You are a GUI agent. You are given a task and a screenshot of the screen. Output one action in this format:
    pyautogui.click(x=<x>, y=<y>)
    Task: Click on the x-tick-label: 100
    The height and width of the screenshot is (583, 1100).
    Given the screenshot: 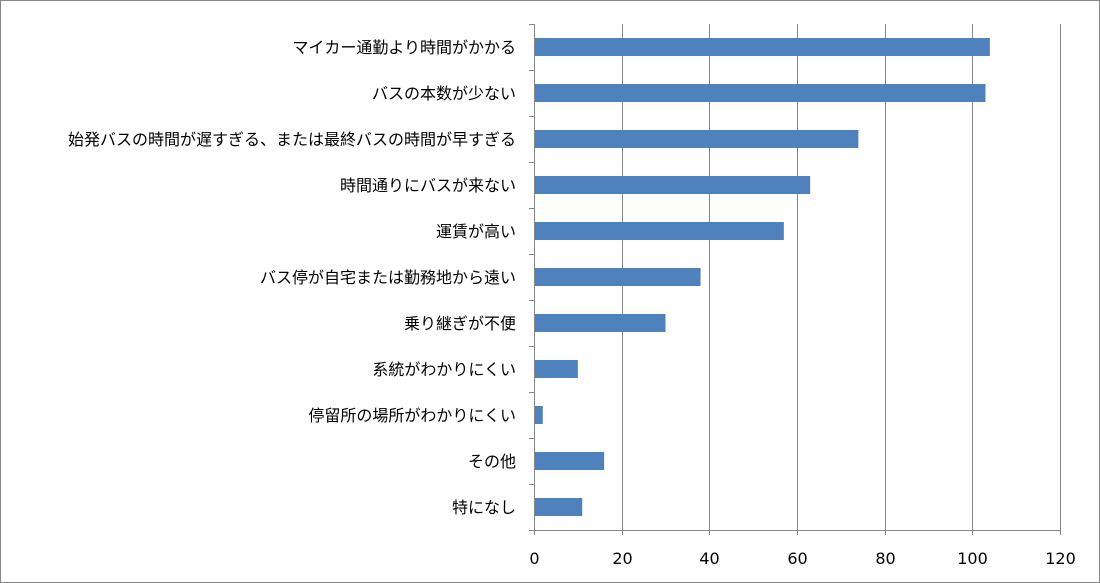 What is the action you would take?
    pyautogui.click(x=972, y=558)
    